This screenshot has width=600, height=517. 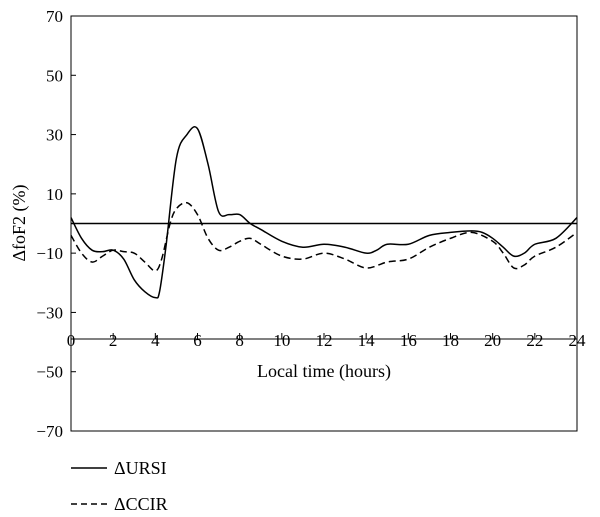 I want to click on y-tick-label: −70, so click(x=49, y=431).